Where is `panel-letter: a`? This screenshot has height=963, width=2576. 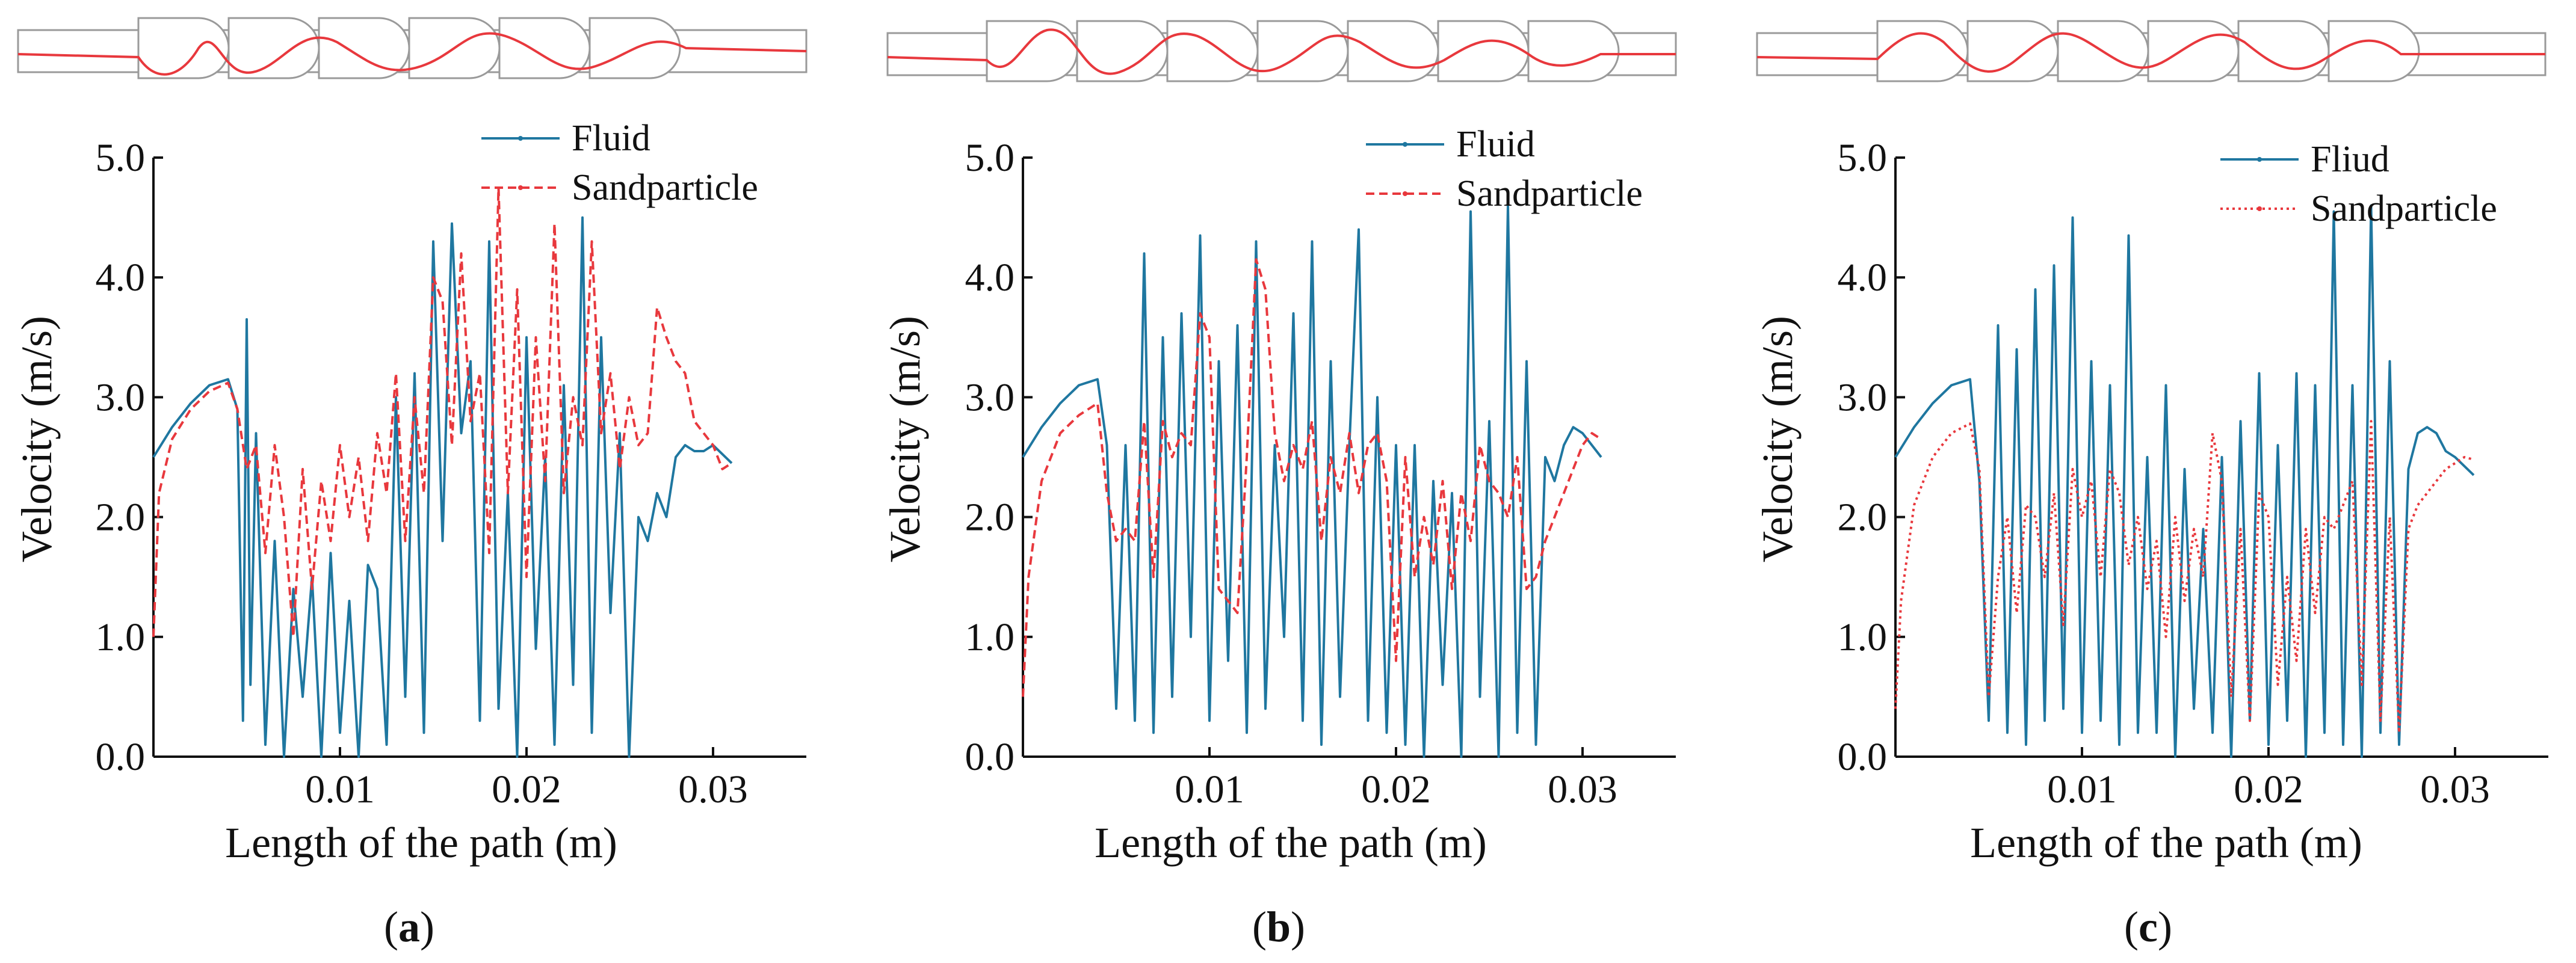 panel-letter: a is located at coordinates (409, 927).